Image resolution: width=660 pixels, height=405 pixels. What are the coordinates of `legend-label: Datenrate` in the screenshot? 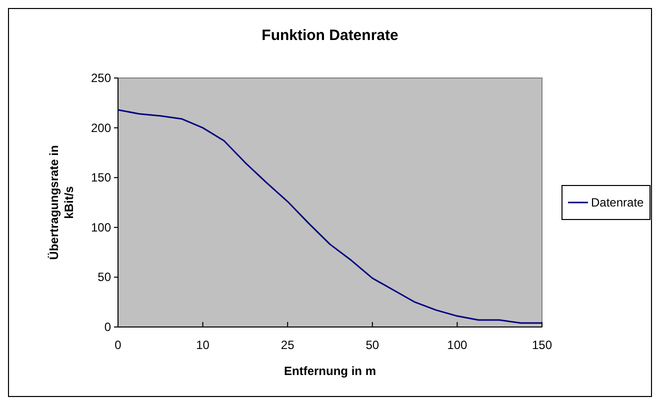 It's located at (617, 203).